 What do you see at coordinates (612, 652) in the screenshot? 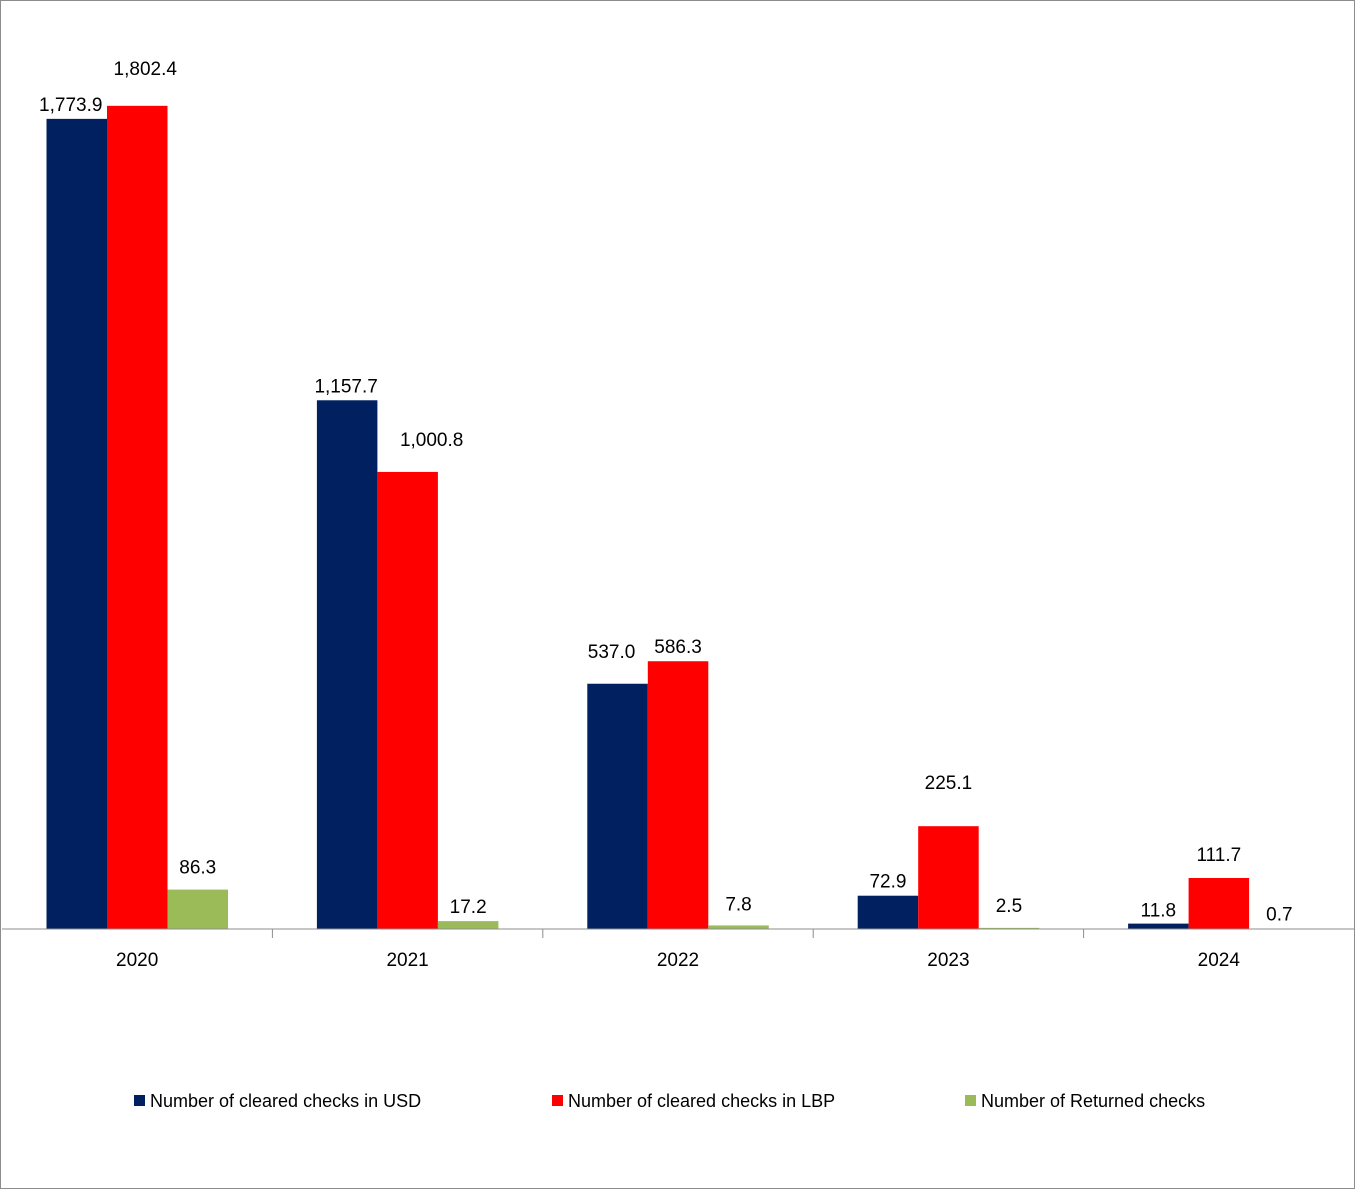
I see `data-label-2022-series-1: 537.0` at bounding box center [612, 652].